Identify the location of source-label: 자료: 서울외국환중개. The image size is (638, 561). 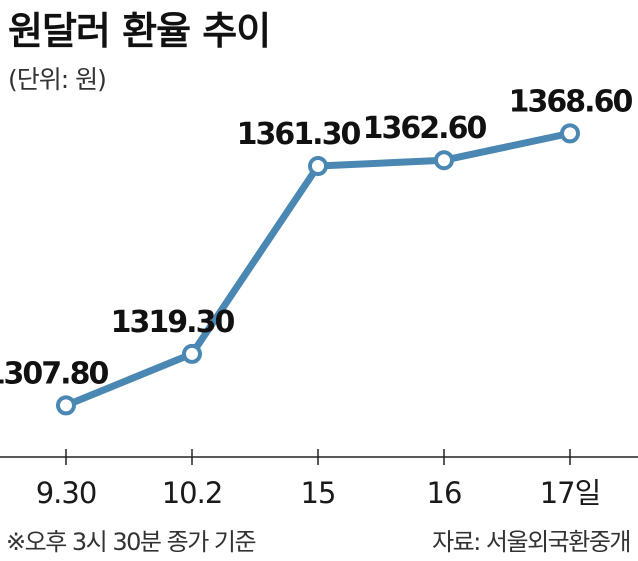
(531, 542).